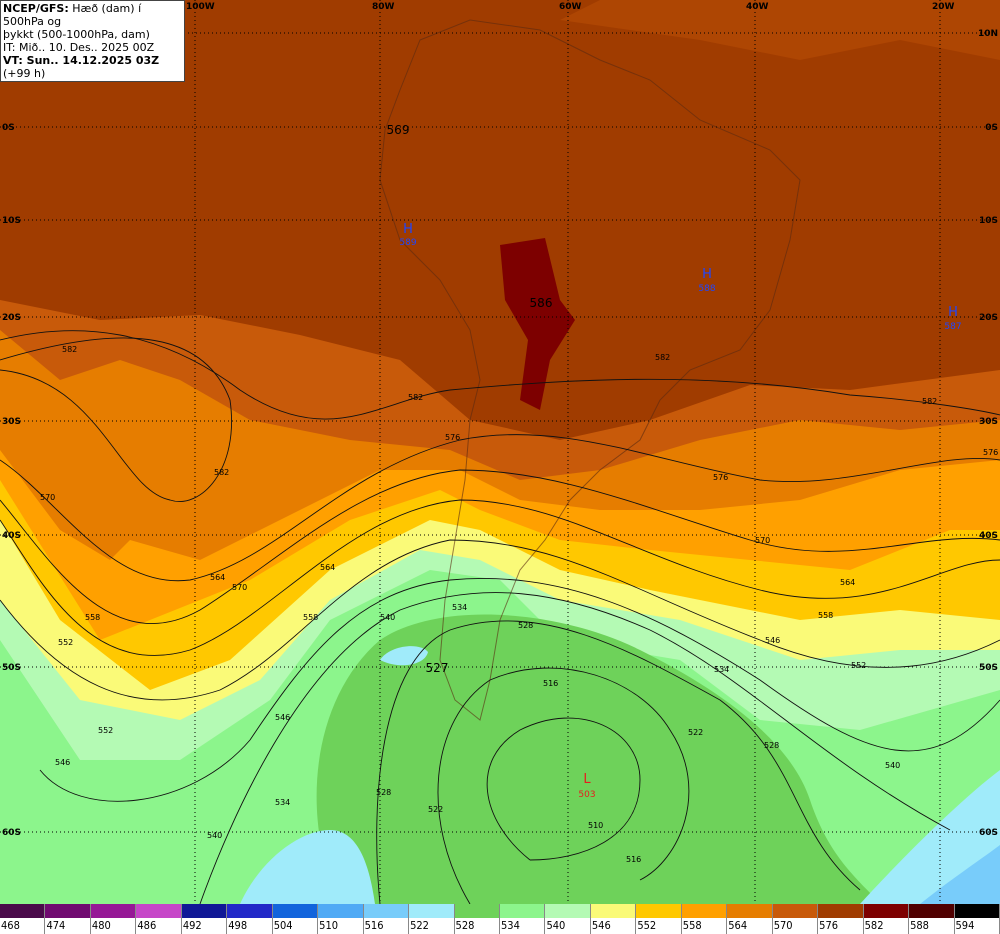  What do you see at coordinates (76, 34) in the screenshot?
I see `map-subtitle: þykkt (500-1000hPa, dam)` at bounding box center [76, 34].